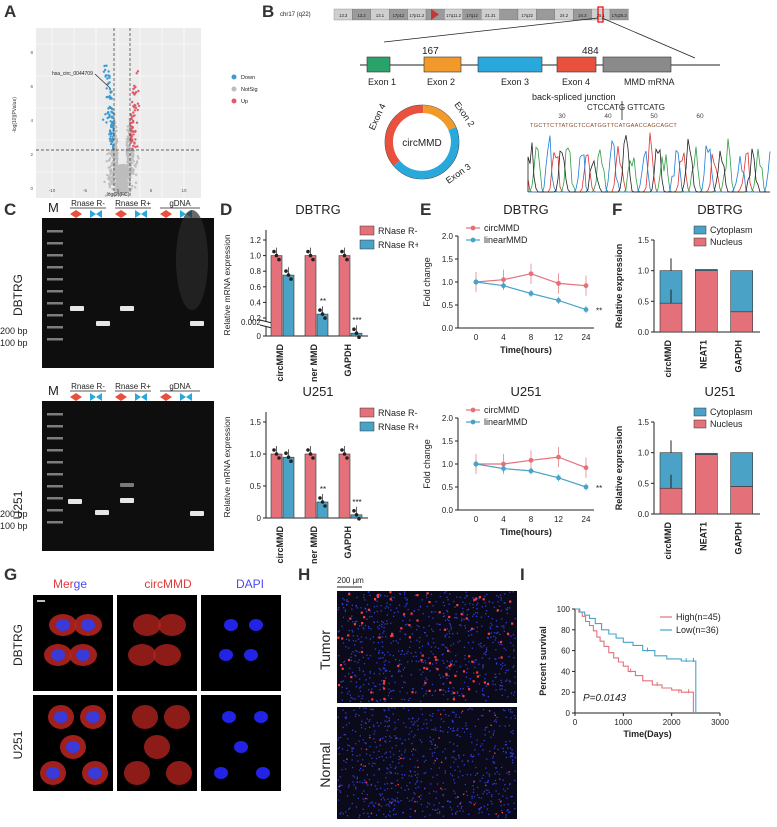 This screenshot has height=827, width=777. Describe the element at coordinates (15, 115) in the screenshot. I see `volcano-ylabel: -log[10](PValue)` at that location.